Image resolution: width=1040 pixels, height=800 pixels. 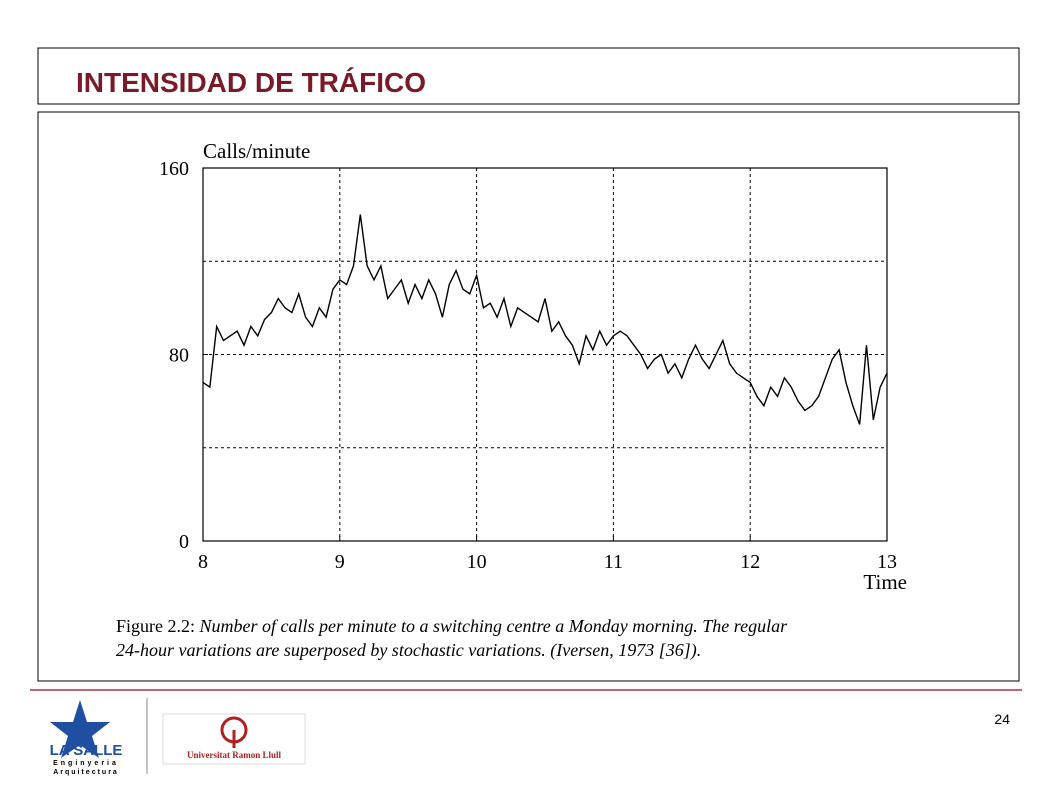 I want to click on caption-label: Figure 2.2:, so click(x=155, y=626).